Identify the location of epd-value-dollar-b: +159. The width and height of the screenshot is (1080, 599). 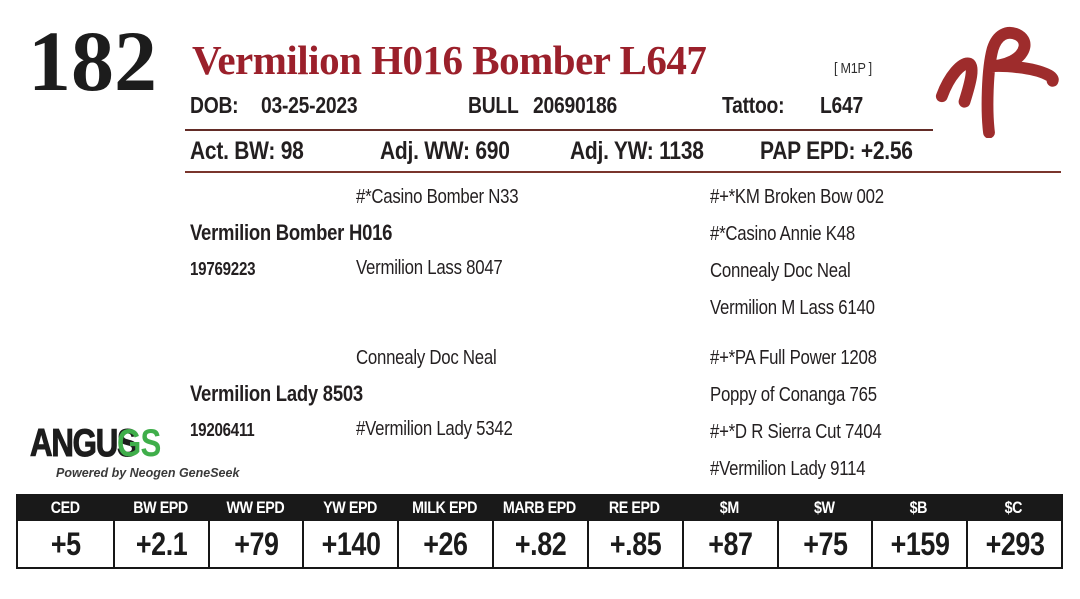
(918, 544).